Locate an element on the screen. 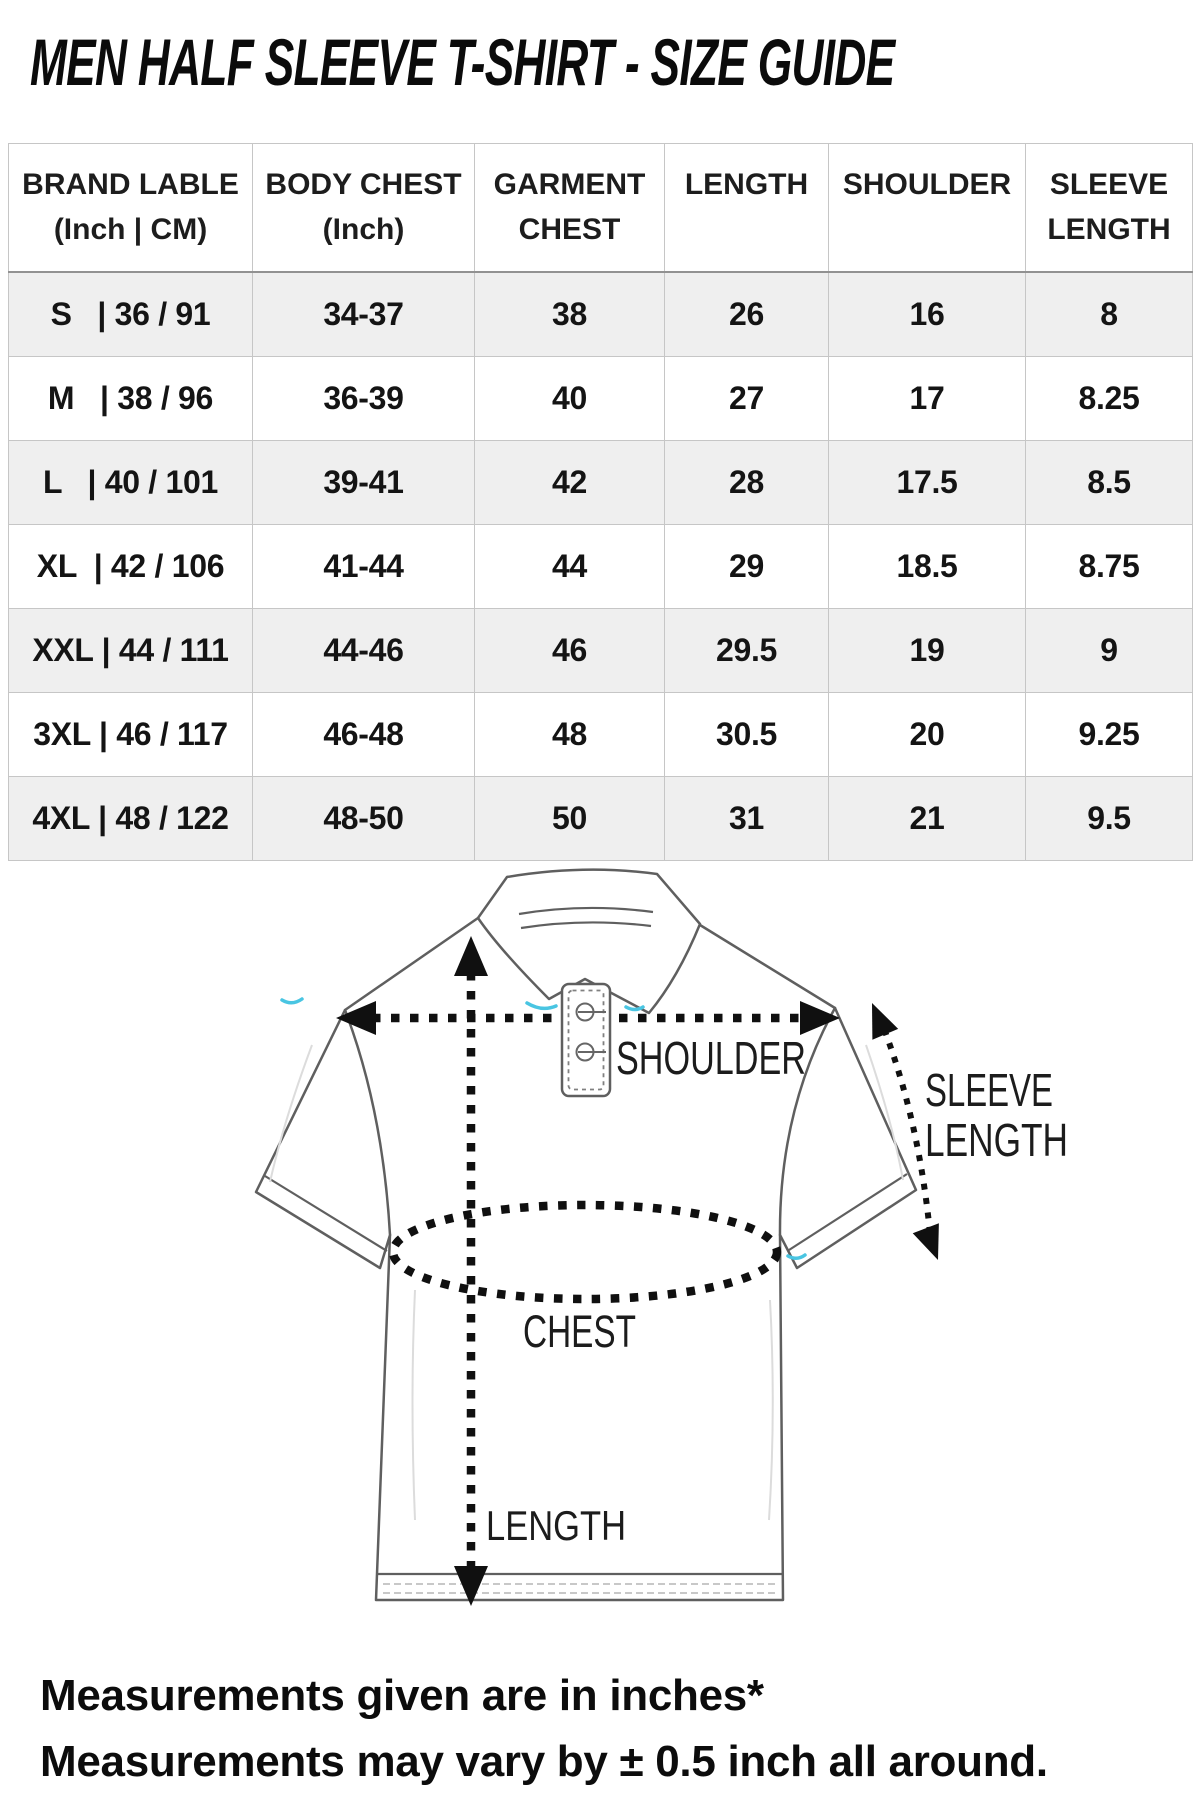 Image resolution: width=1200 pixels, height=1800 pixels. header-cell-sleeve-length: SLEEVE LENGTH is located at coordinates (1109, 208).